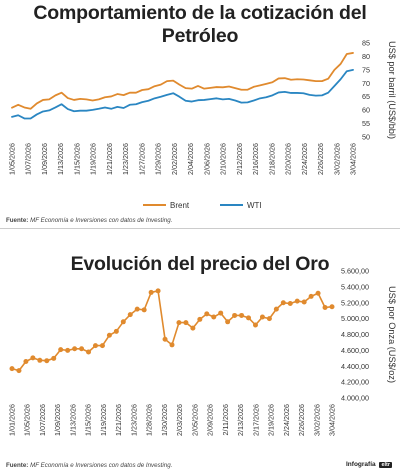 Image resolution: width=400 pixels, height=471 pixels. Describe the element at coordinates (255, 159) in the screenshot. I see `x-tick-label: 2/16/2026` at that location.